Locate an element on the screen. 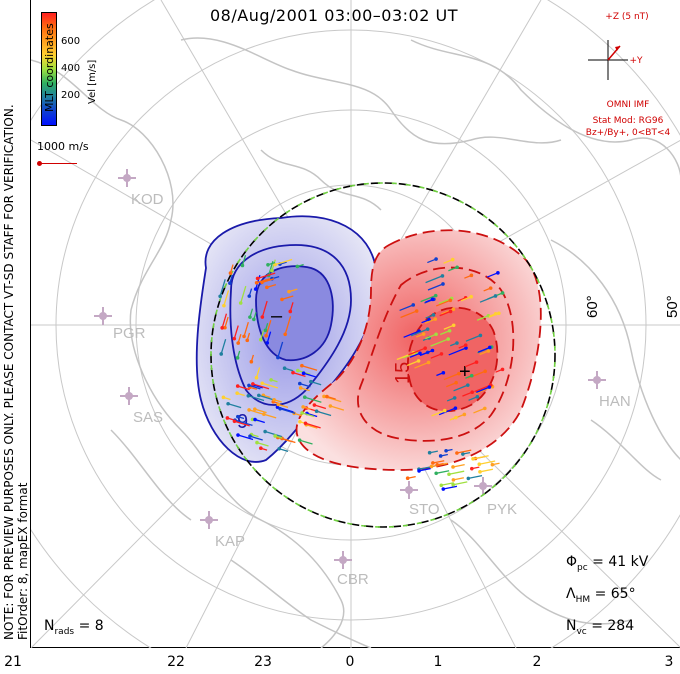 The height and width of the screenshot is (674, 680). velocity-vectors is located at coordinates (361, 373).